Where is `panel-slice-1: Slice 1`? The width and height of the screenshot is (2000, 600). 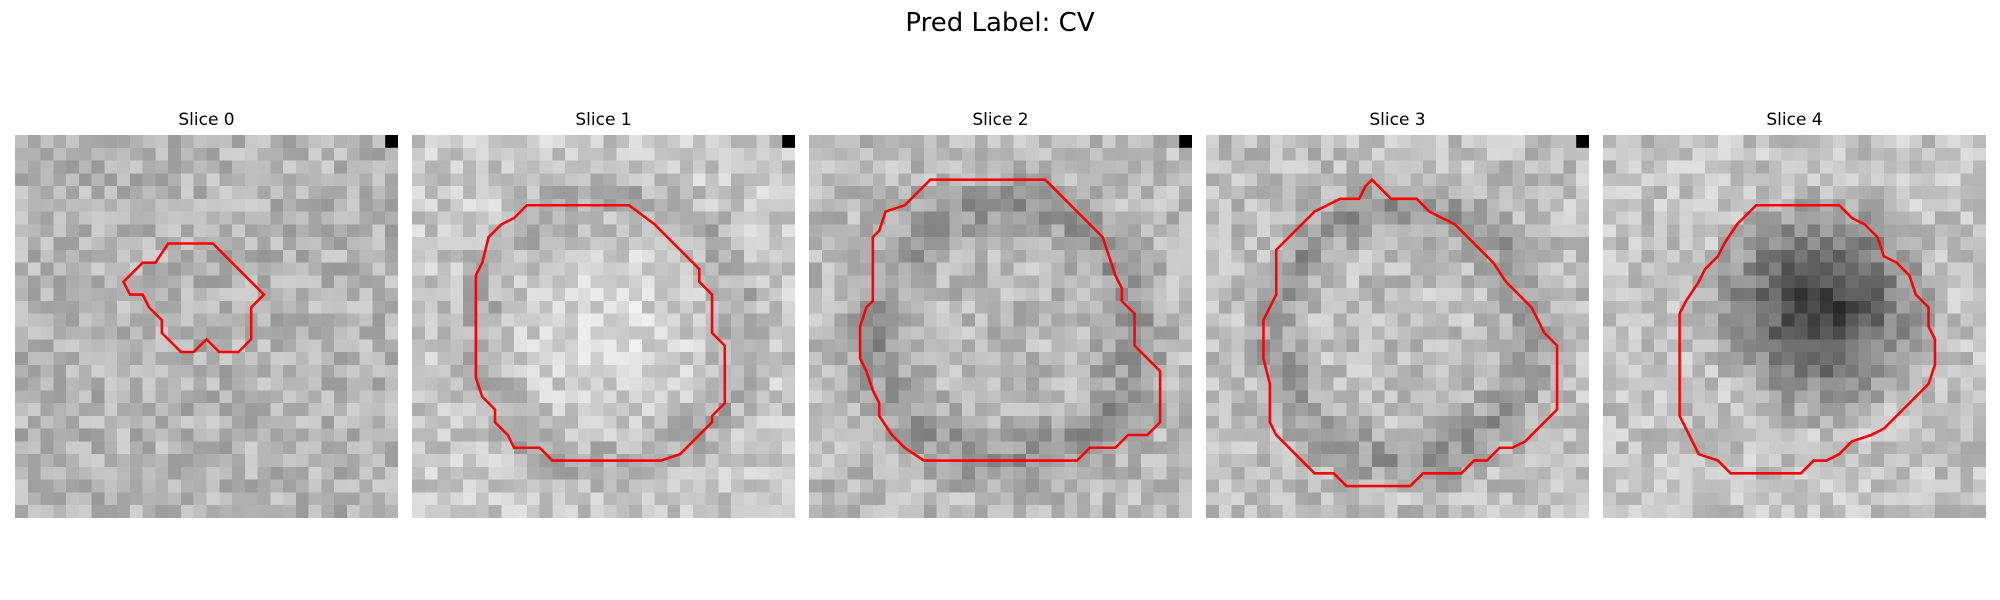 panel-slice-1: Slice 1 is located at coordinates (603, 313).